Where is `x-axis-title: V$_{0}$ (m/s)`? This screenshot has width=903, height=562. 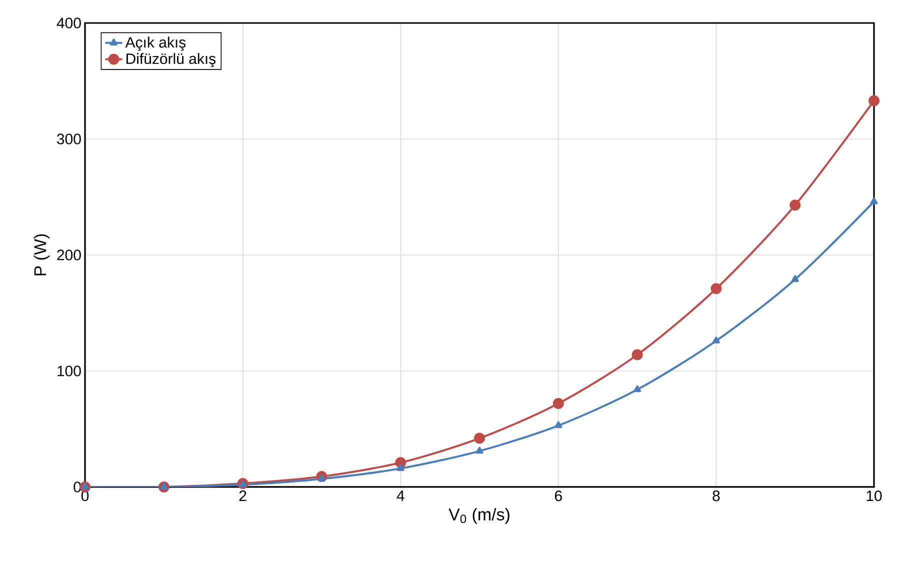
x-axis-title: V$_{0}$ (m/s) is located at coordinates (479, 516).